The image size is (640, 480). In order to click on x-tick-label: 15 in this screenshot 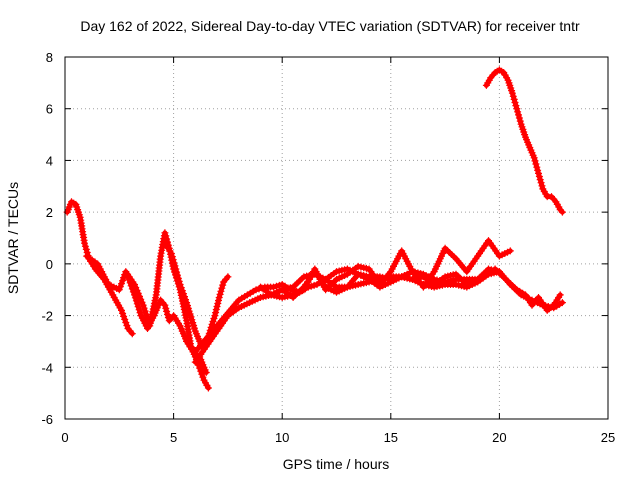, I will do `click(391, 437)`.